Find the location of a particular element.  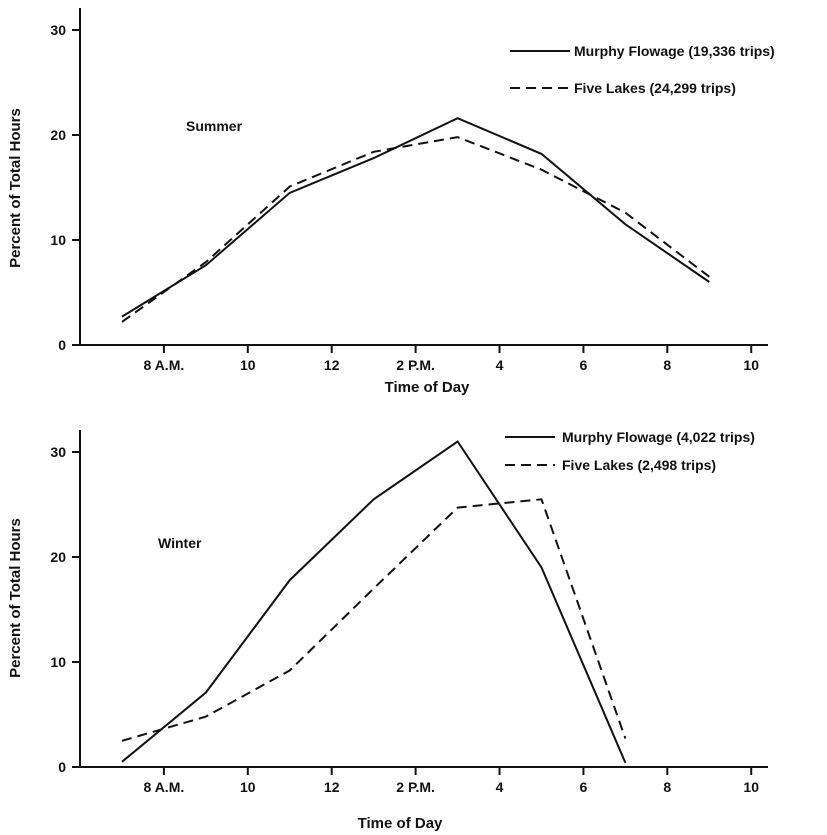

summer-y-axis-label: Percent of Total Hours is located at coordinates (15, 188).